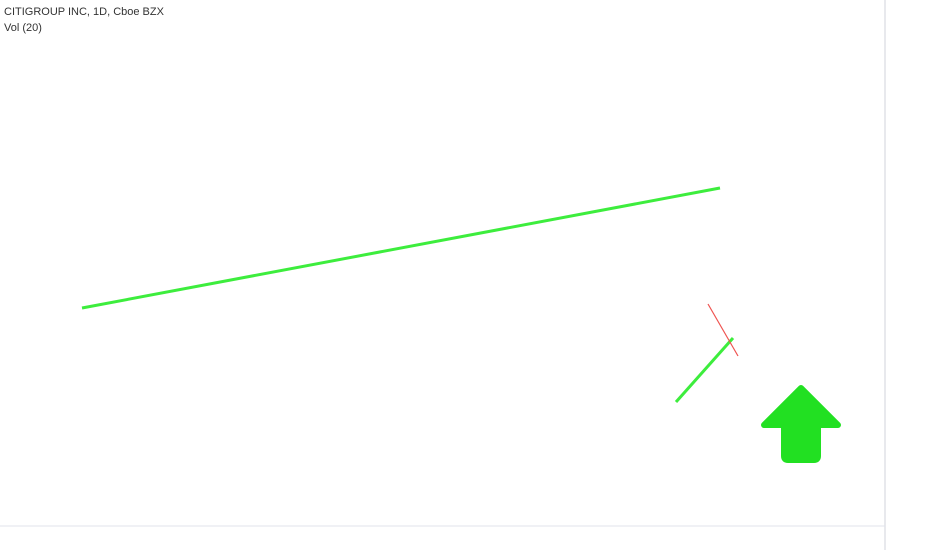 Image resolution: width=932 pixels, height=550 pixels. What do you see at coordinates (84, 12) in the screenshot?
I see `chart-title: CITIGROUP INC, 1D, Cboe BZX` at bounding box center [84, 12].